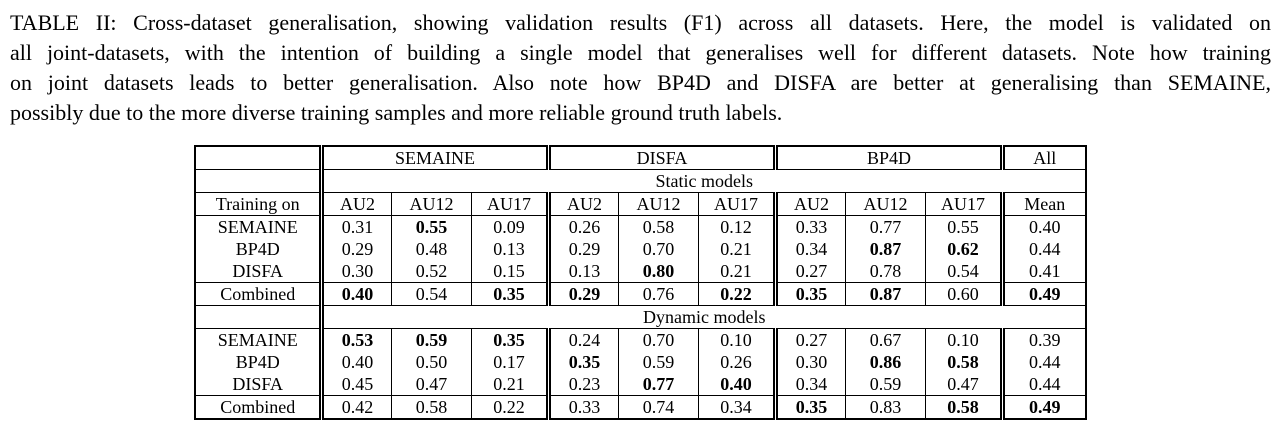 This screenshot has width=1281, height=441. What do you see at coordinates (355, 407) in the screenshot?
I see `value-cell: 0.42` at bounding box center [355, 407].